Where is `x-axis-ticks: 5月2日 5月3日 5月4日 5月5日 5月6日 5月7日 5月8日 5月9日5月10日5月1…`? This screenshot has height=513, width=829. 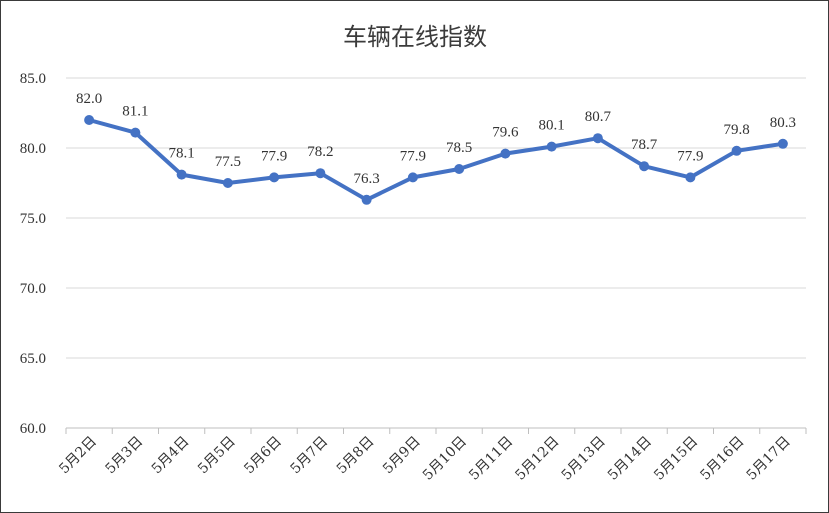 x-axis-ticks: 5月2日 5月3日 5月4日 5月5日 5月6日 5月7日 5月8日 5月9日5月10日5月1… is located at coordinates (431, 456).